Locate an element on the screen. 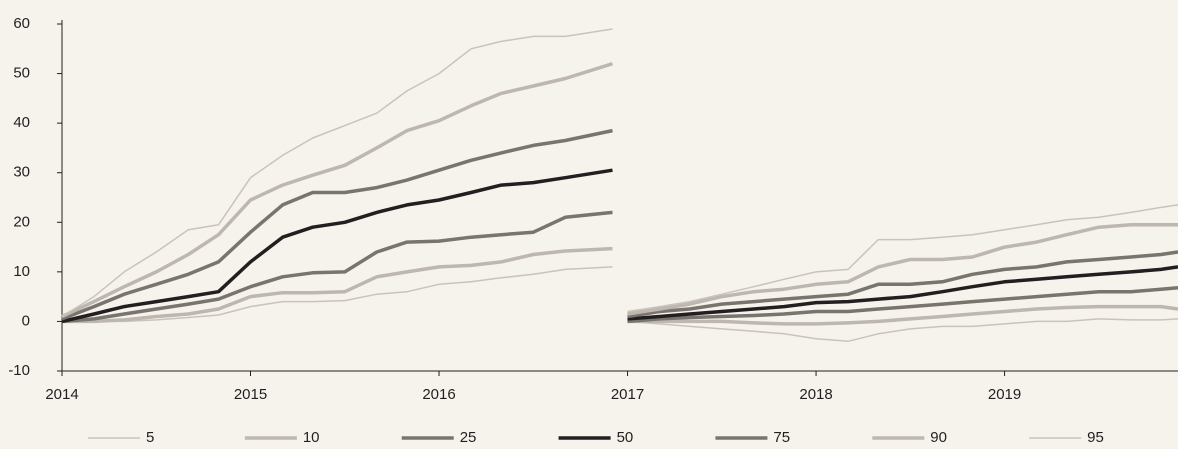  x-tick-label: 2014 is located at coordinates (61, 394).